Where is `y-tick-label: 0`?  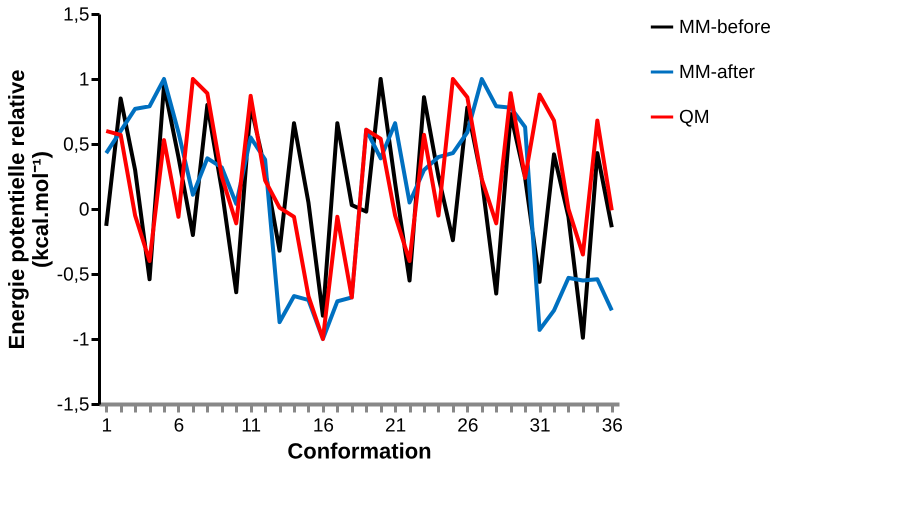
y-tick-label: 0 is located at coordinates (84, 210).